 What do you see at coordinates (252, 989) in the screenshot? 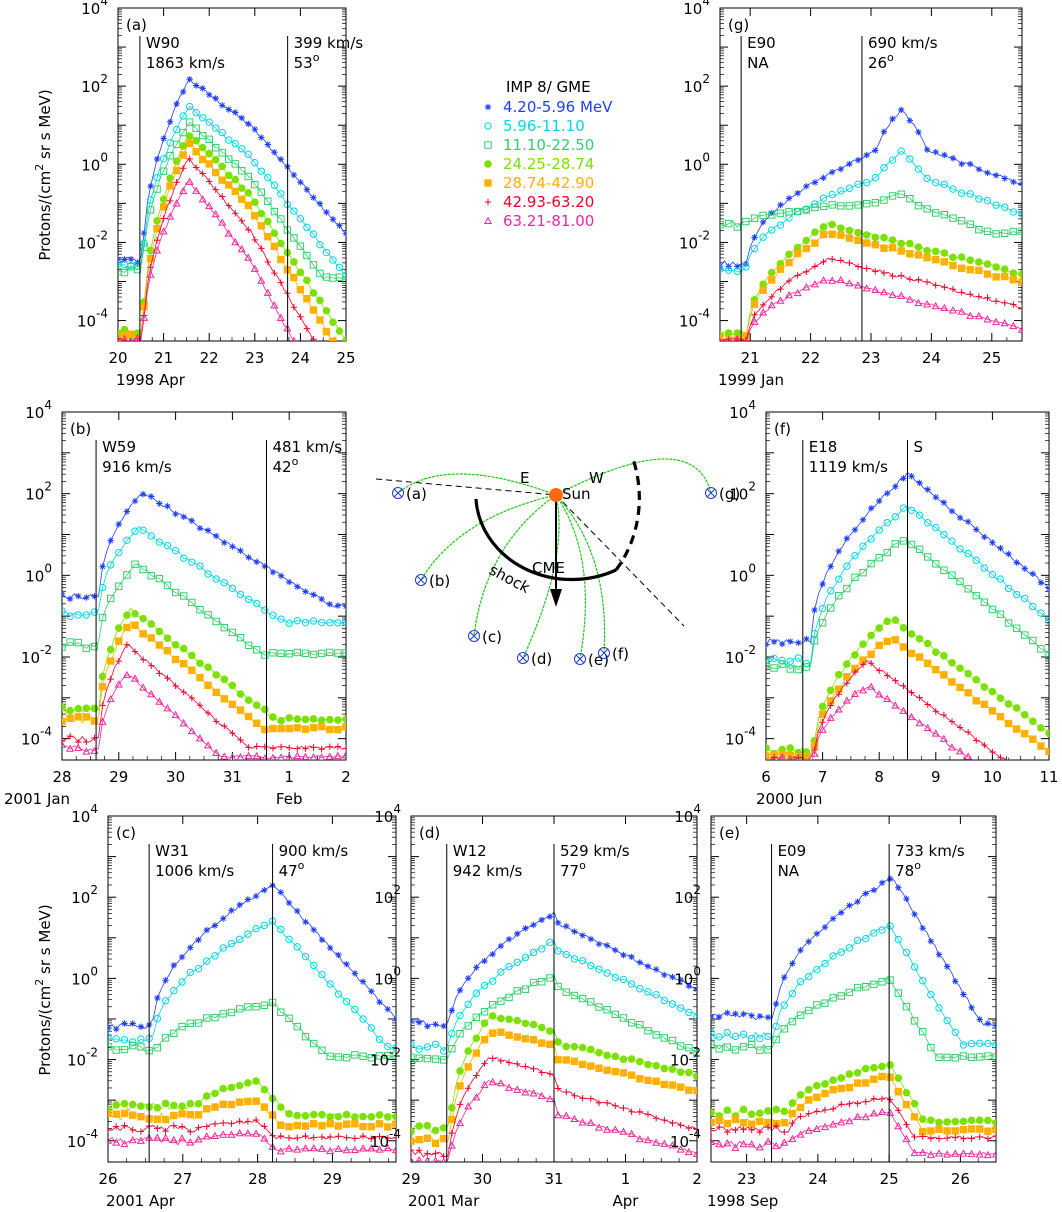
I see `panel-frame` at bounding box center [252, 989].